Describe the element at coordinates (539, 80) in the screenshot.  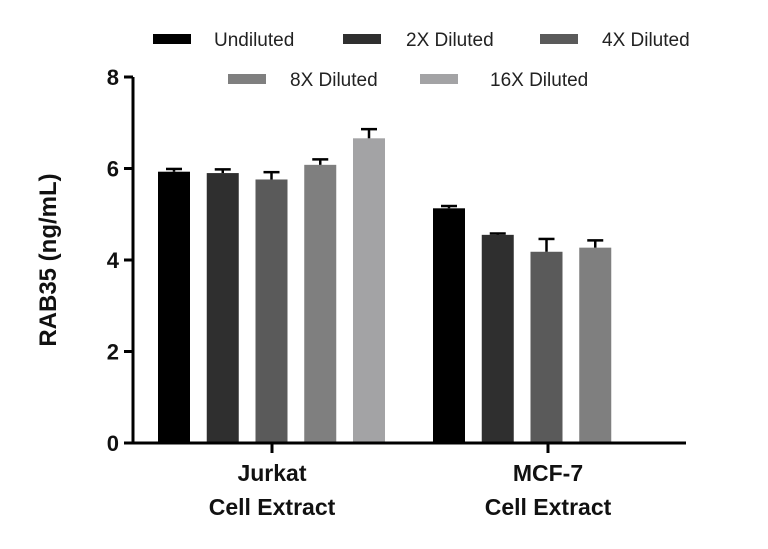
I see `legend-label: 16X Diluted` at that location.